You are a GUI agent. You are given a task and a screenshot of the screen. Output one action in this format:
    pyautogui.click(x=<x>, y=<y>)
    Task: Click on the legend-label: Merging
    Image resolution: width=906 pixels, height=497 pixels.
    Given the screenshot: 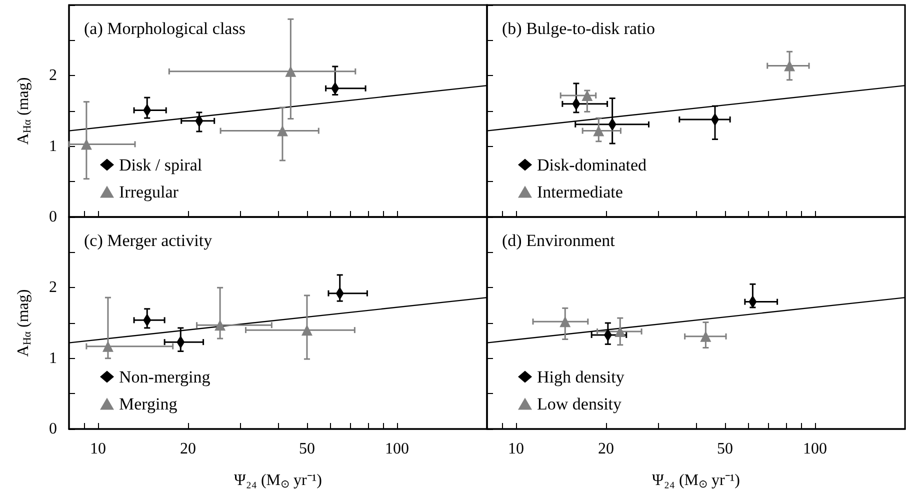 What is the action you would take?
    pyautogui.click(x=148, y=404)
    